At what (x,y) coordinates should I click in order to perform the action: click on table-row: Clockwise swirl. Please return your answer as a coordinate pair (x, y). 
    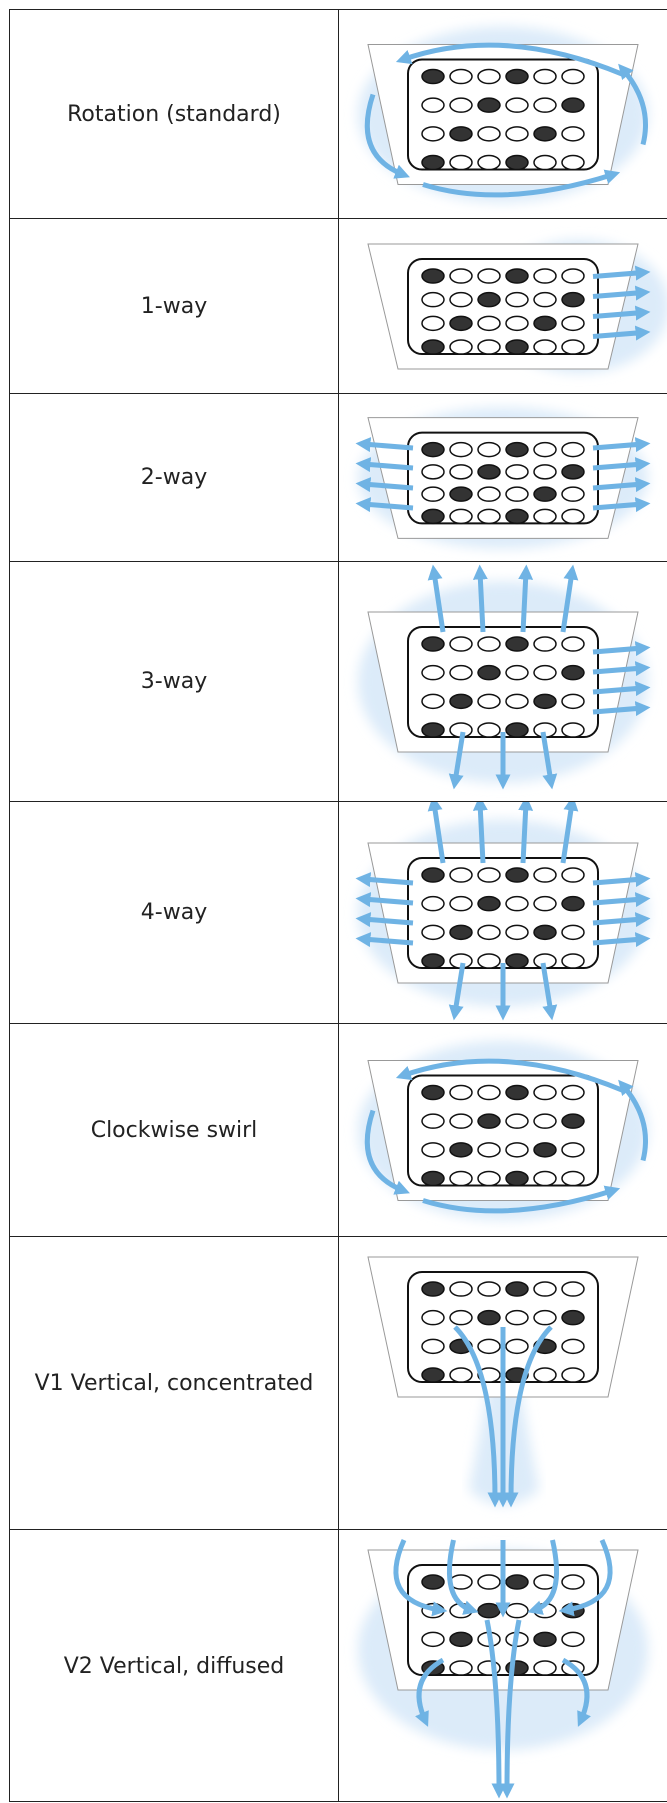
    Looking at the image, I should click on (338, 1129).